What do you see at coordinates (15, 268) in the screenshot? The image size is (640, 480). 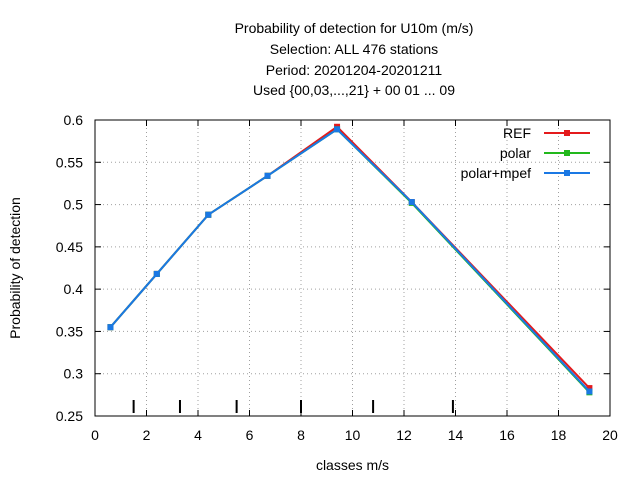 I see `y-axis-label: Probability of detection` at bounding box center [15, 268].